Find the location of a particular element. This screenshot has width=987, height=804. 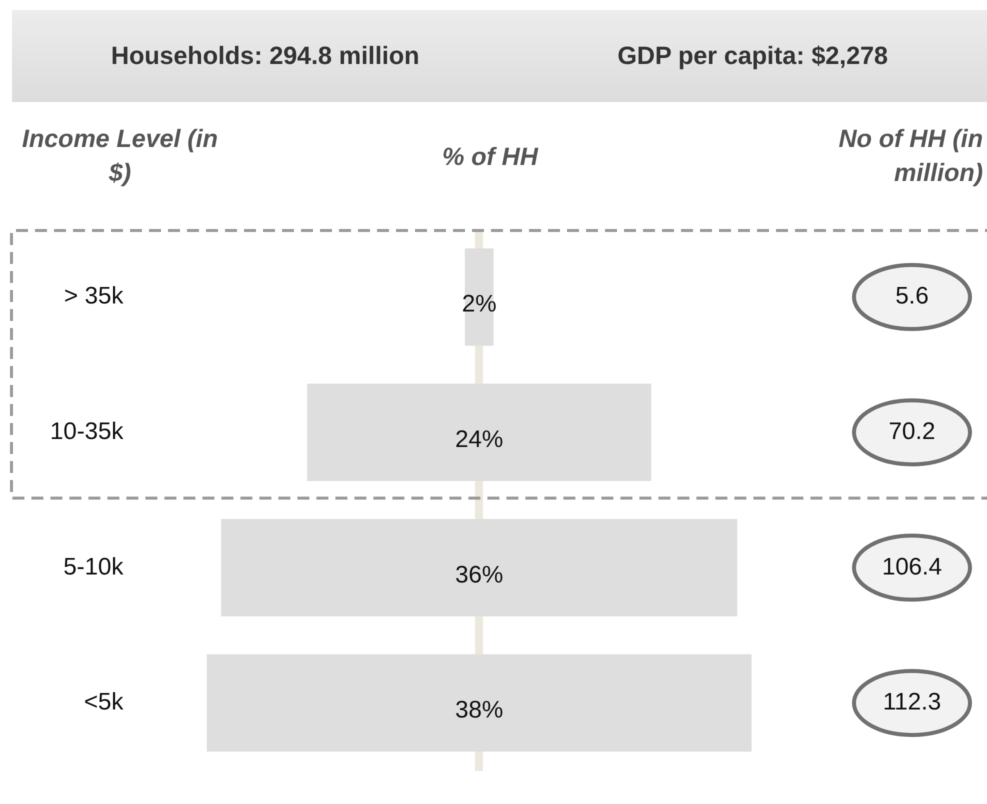

text: 70.2 is located at coordinates (912, 431).